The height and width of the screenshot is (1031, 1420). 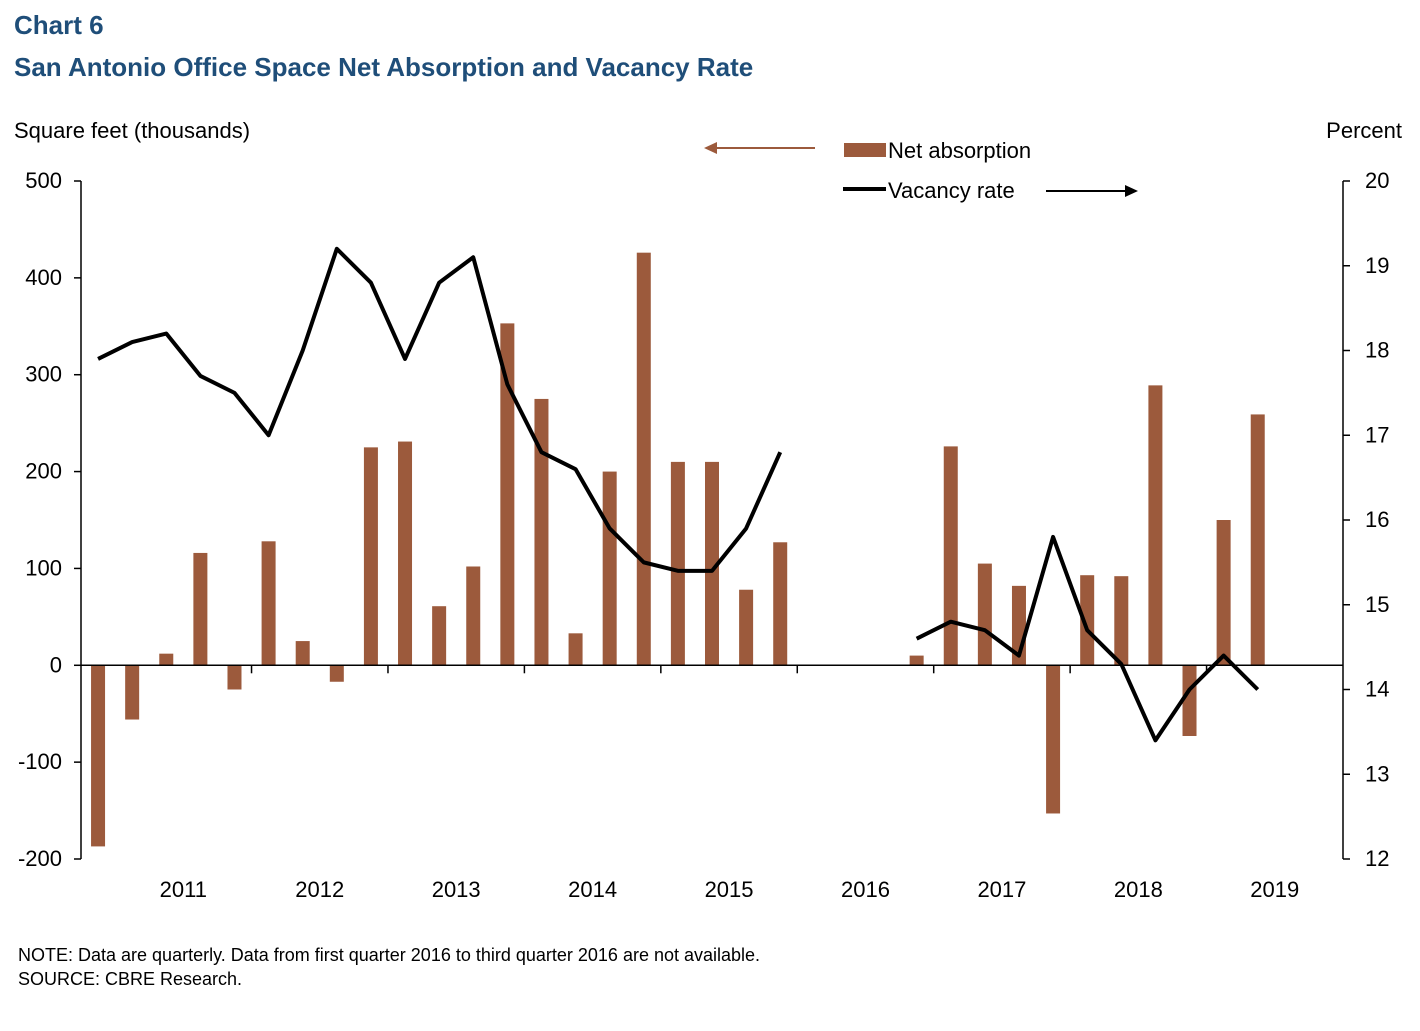 I want to click on left-tick-label: -200, so click(x=40, y=858).